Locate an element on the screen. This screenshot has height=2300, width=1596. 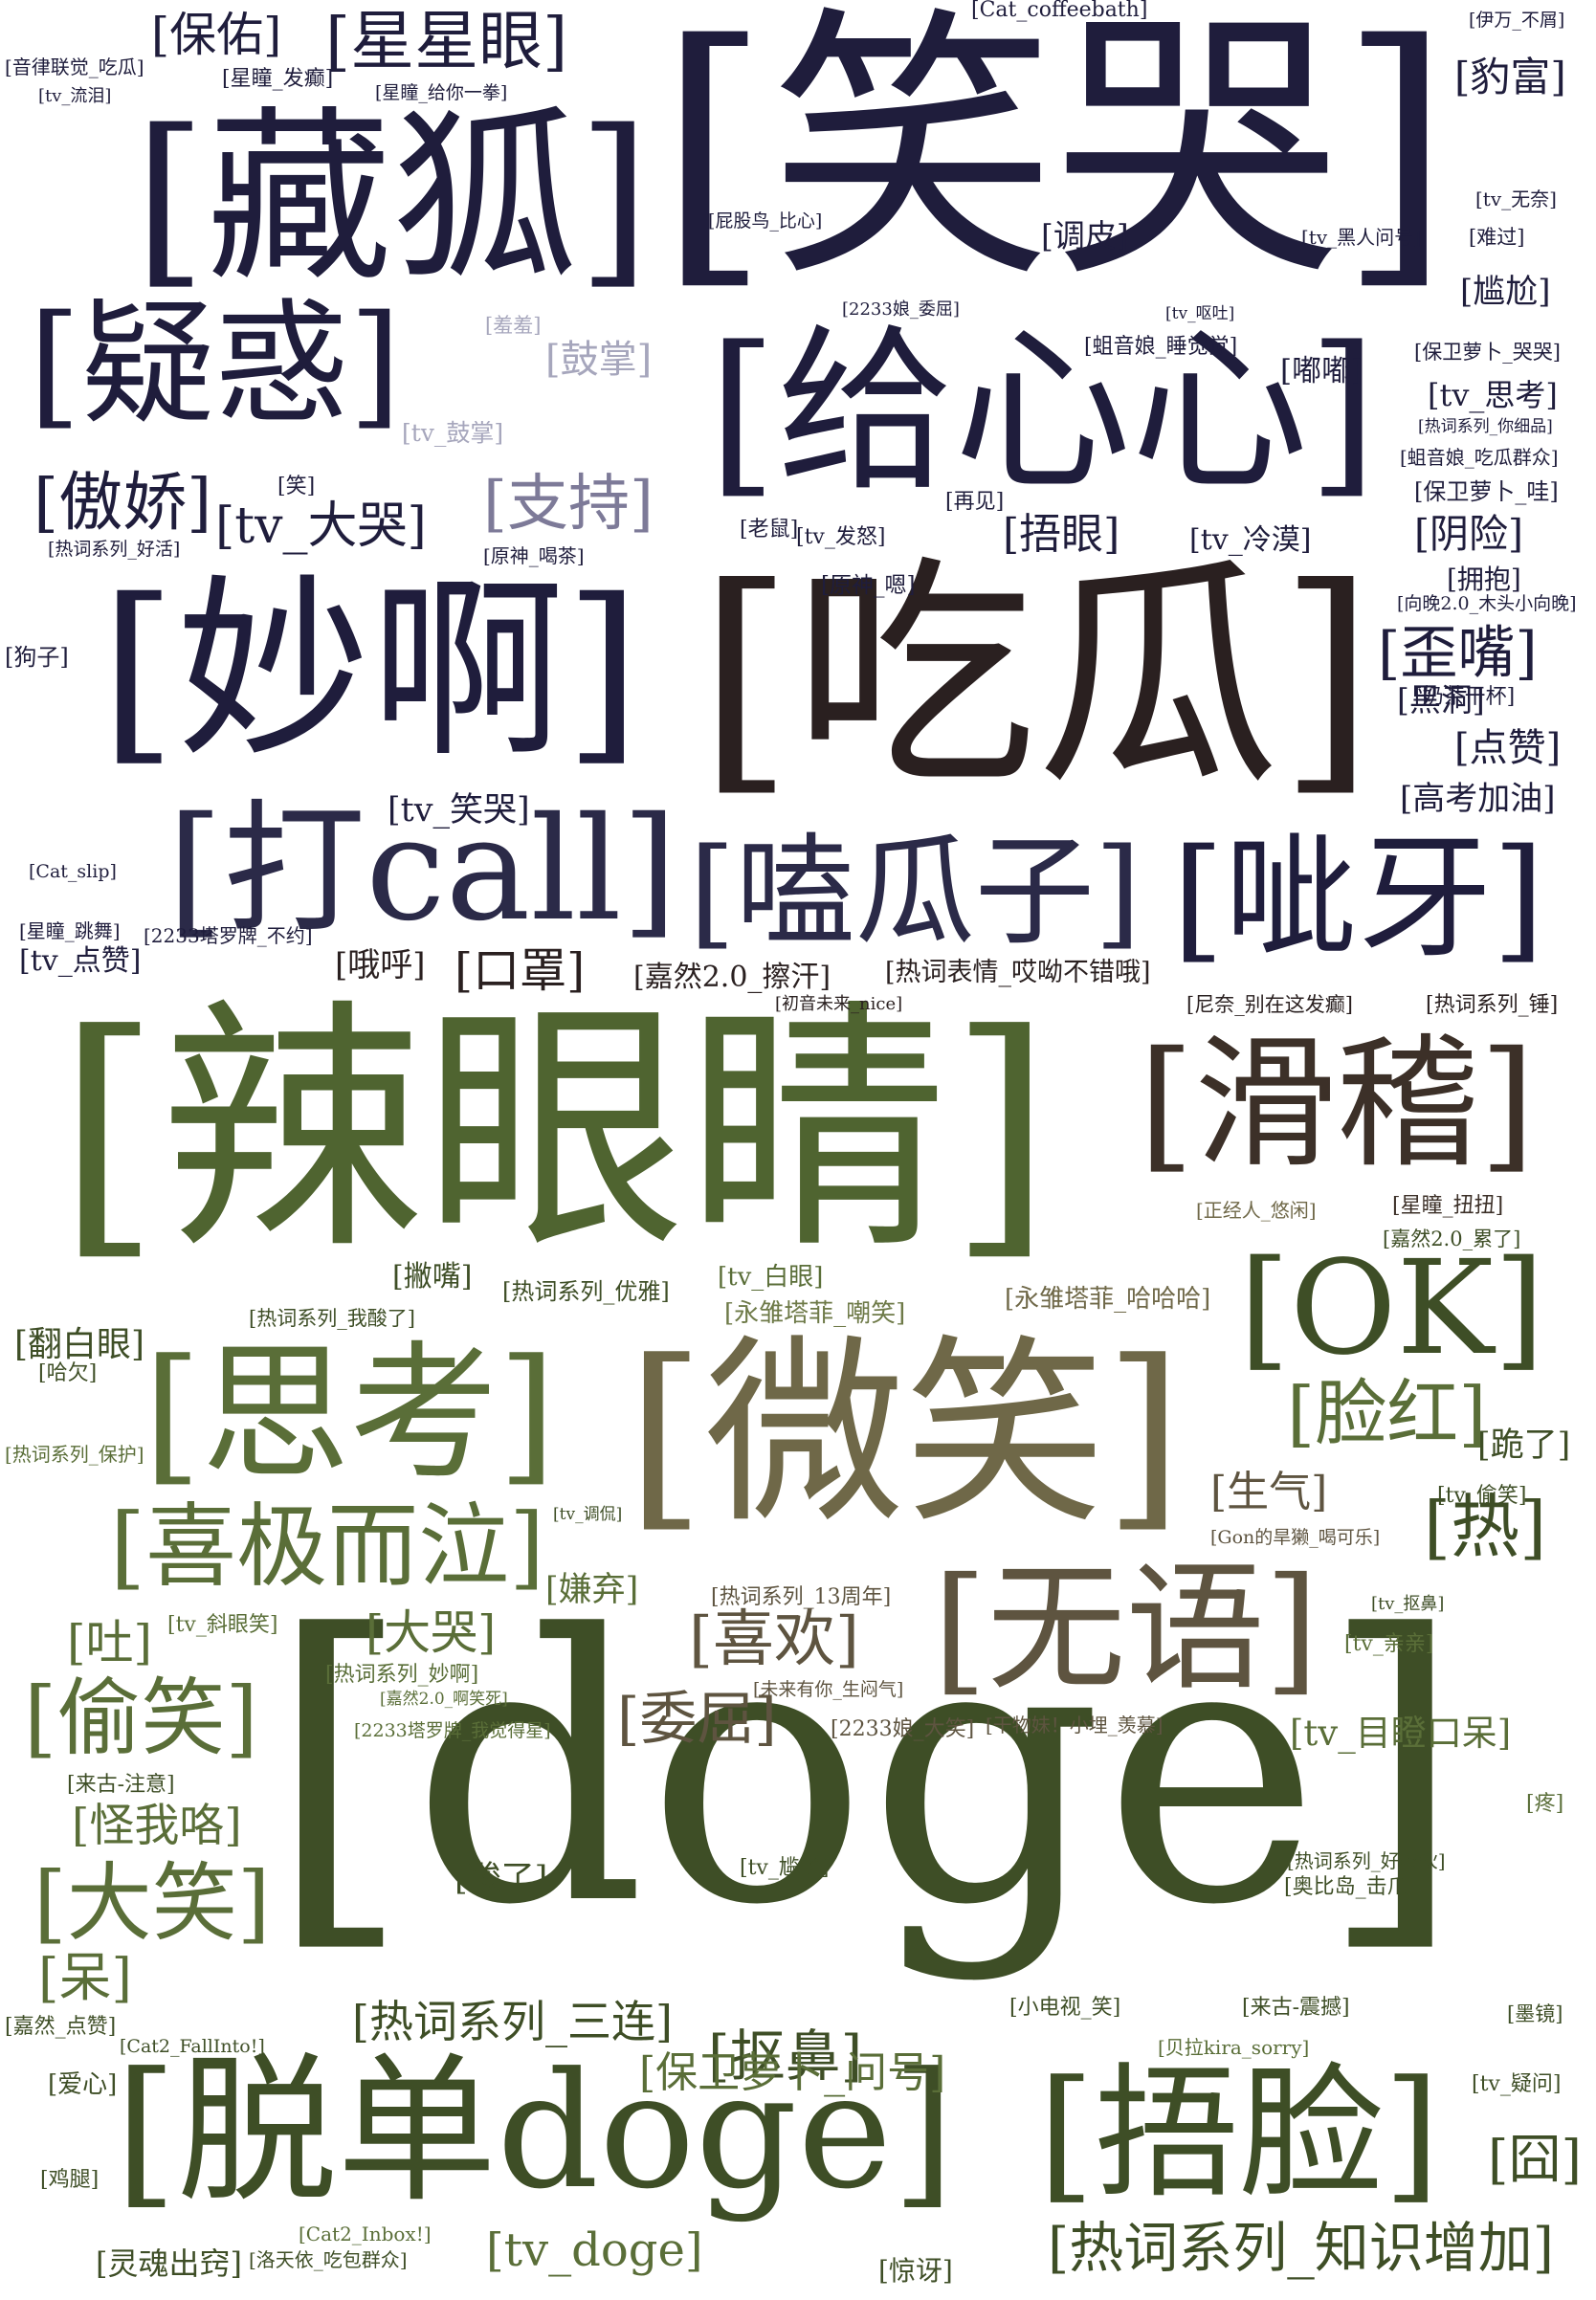
word-laigu-zhuyi: [来古-注意] is located at coordinates (121, 1785).